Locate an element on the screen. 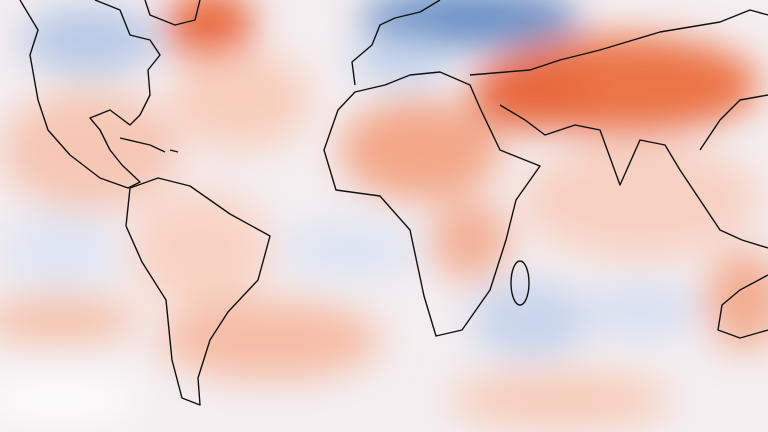 Image resolution: width=768 pixels, height=432 pixels. madagascar-coast is located at coordinates (520, 283).